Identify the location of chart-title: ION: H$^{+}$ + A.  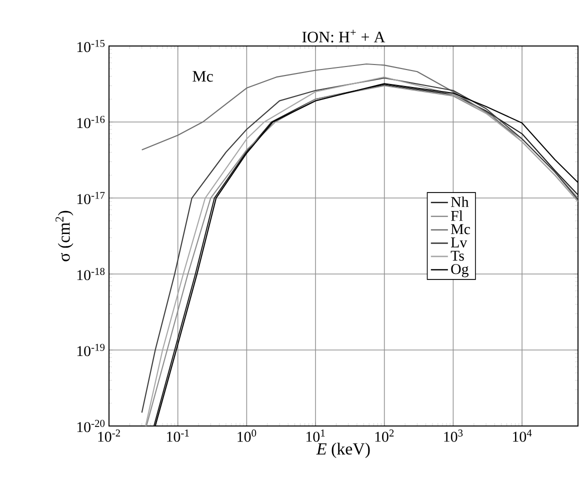
(344, 36).